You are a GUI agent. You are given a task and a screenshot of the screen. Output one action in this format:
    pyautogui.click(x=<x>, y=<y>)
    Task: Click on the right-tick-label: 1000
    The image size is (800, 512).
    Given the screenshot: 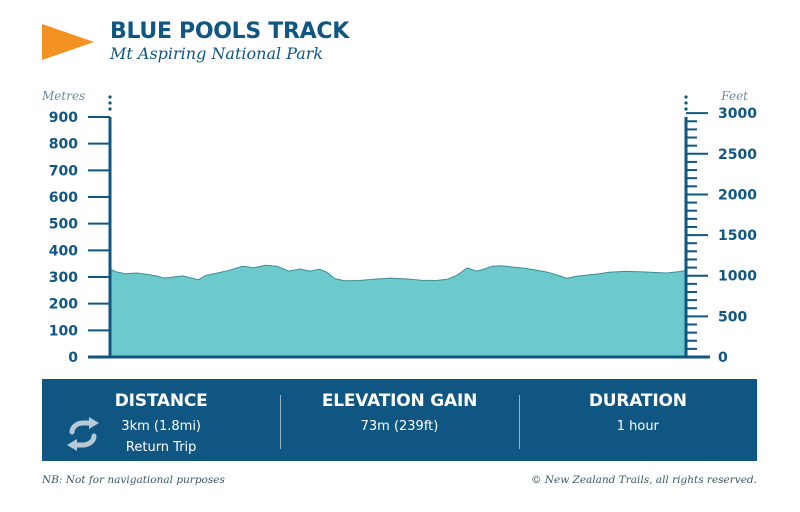 What is the action you would take?
    pyautogui.click(x=737, y=277)
    